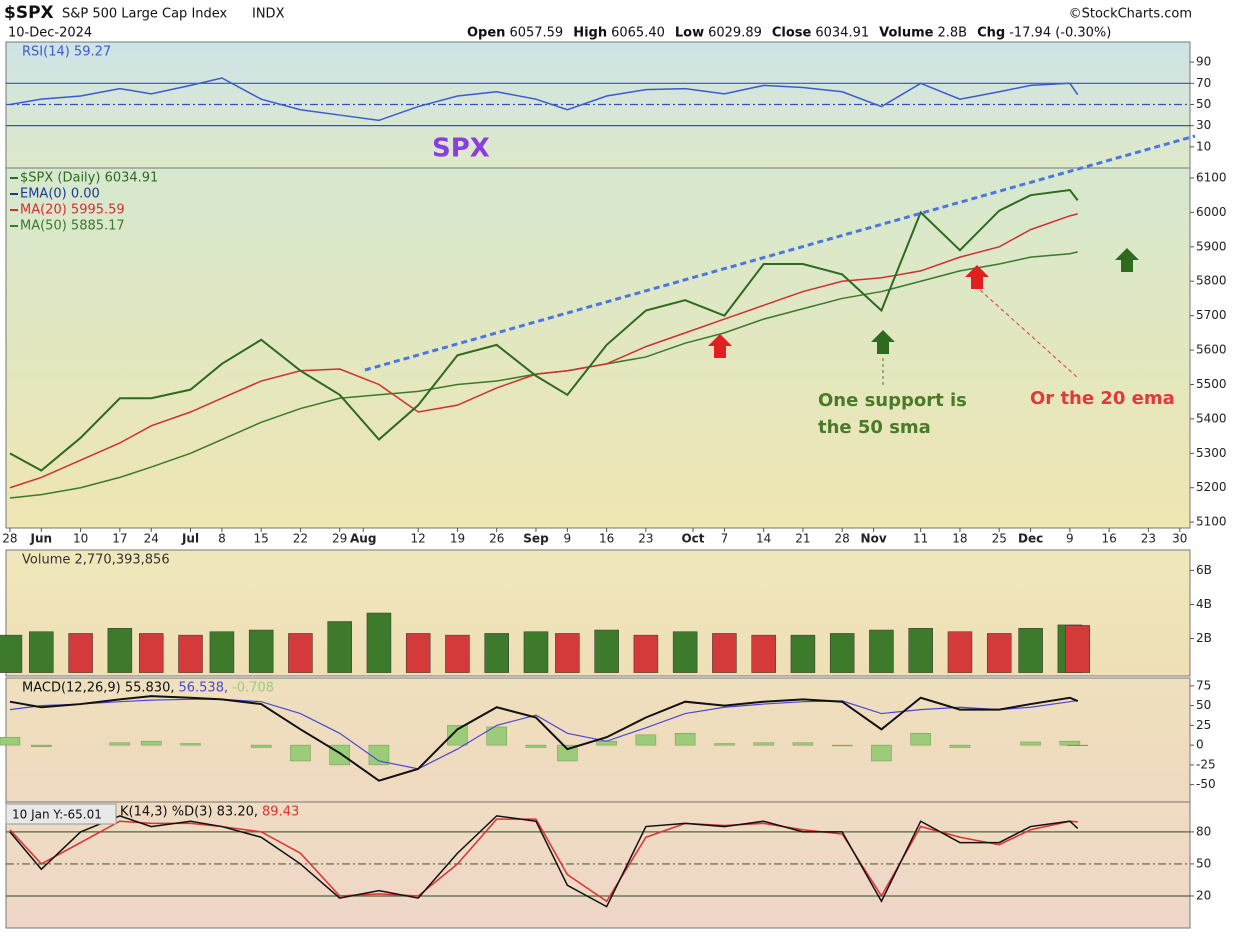  What do you see at coordinates (892, 400) in the screenshot?
I see `support-note: One support is` at bounding box center [892, 400].